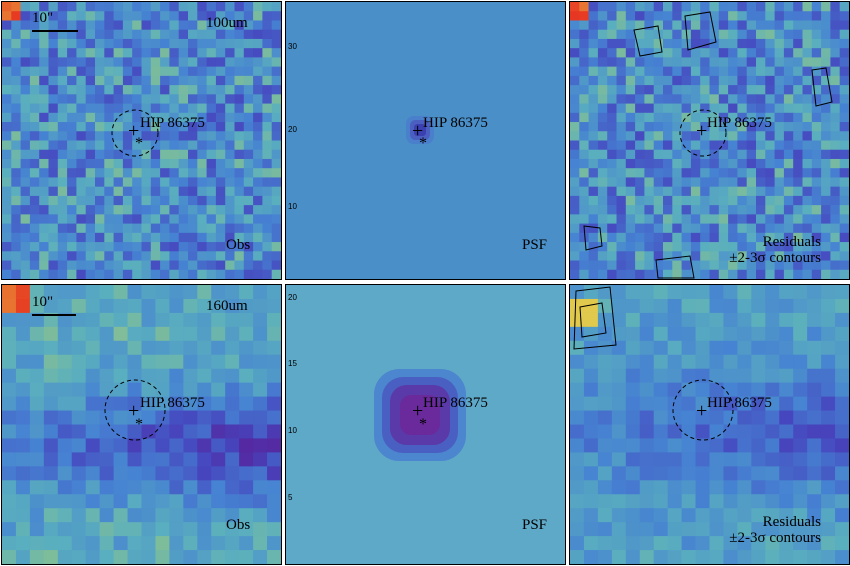  I want to click on axis-tick-label: 5, so click(290, 497).